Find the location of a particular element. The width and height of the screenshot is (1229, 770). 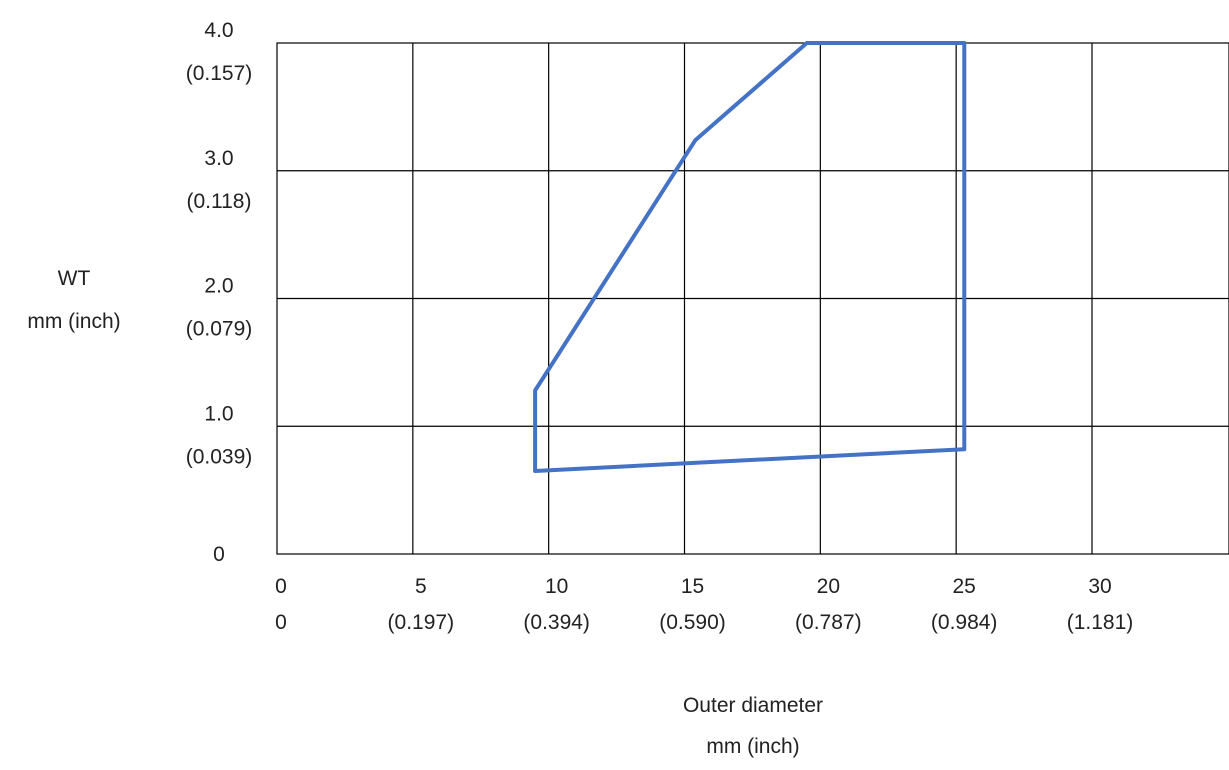

y-tick-label: 3.0 (0.118) is located at coordinates (219, 180).